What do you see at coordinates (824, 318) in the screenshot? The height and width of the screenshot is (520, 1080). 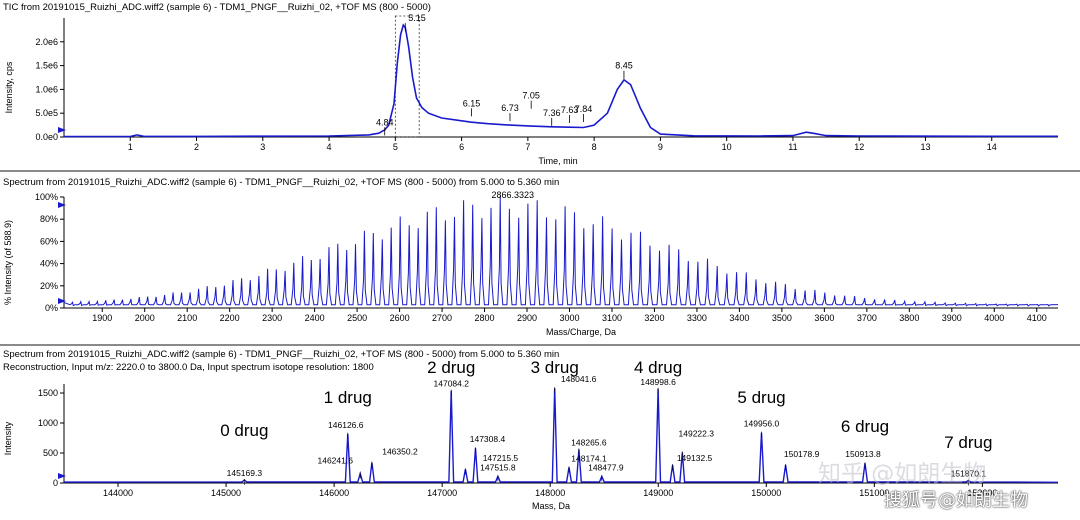 I see `mz-x-tick-label: 3600` at bounding box center [824, 318].